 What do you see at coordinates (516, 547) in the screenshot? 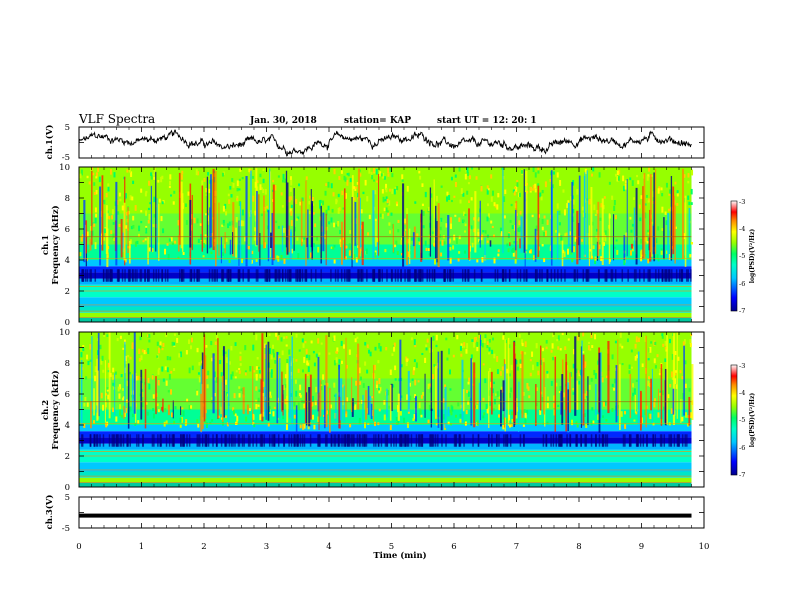
I see `xtick-7: 7` at bounding box center [516, 547].